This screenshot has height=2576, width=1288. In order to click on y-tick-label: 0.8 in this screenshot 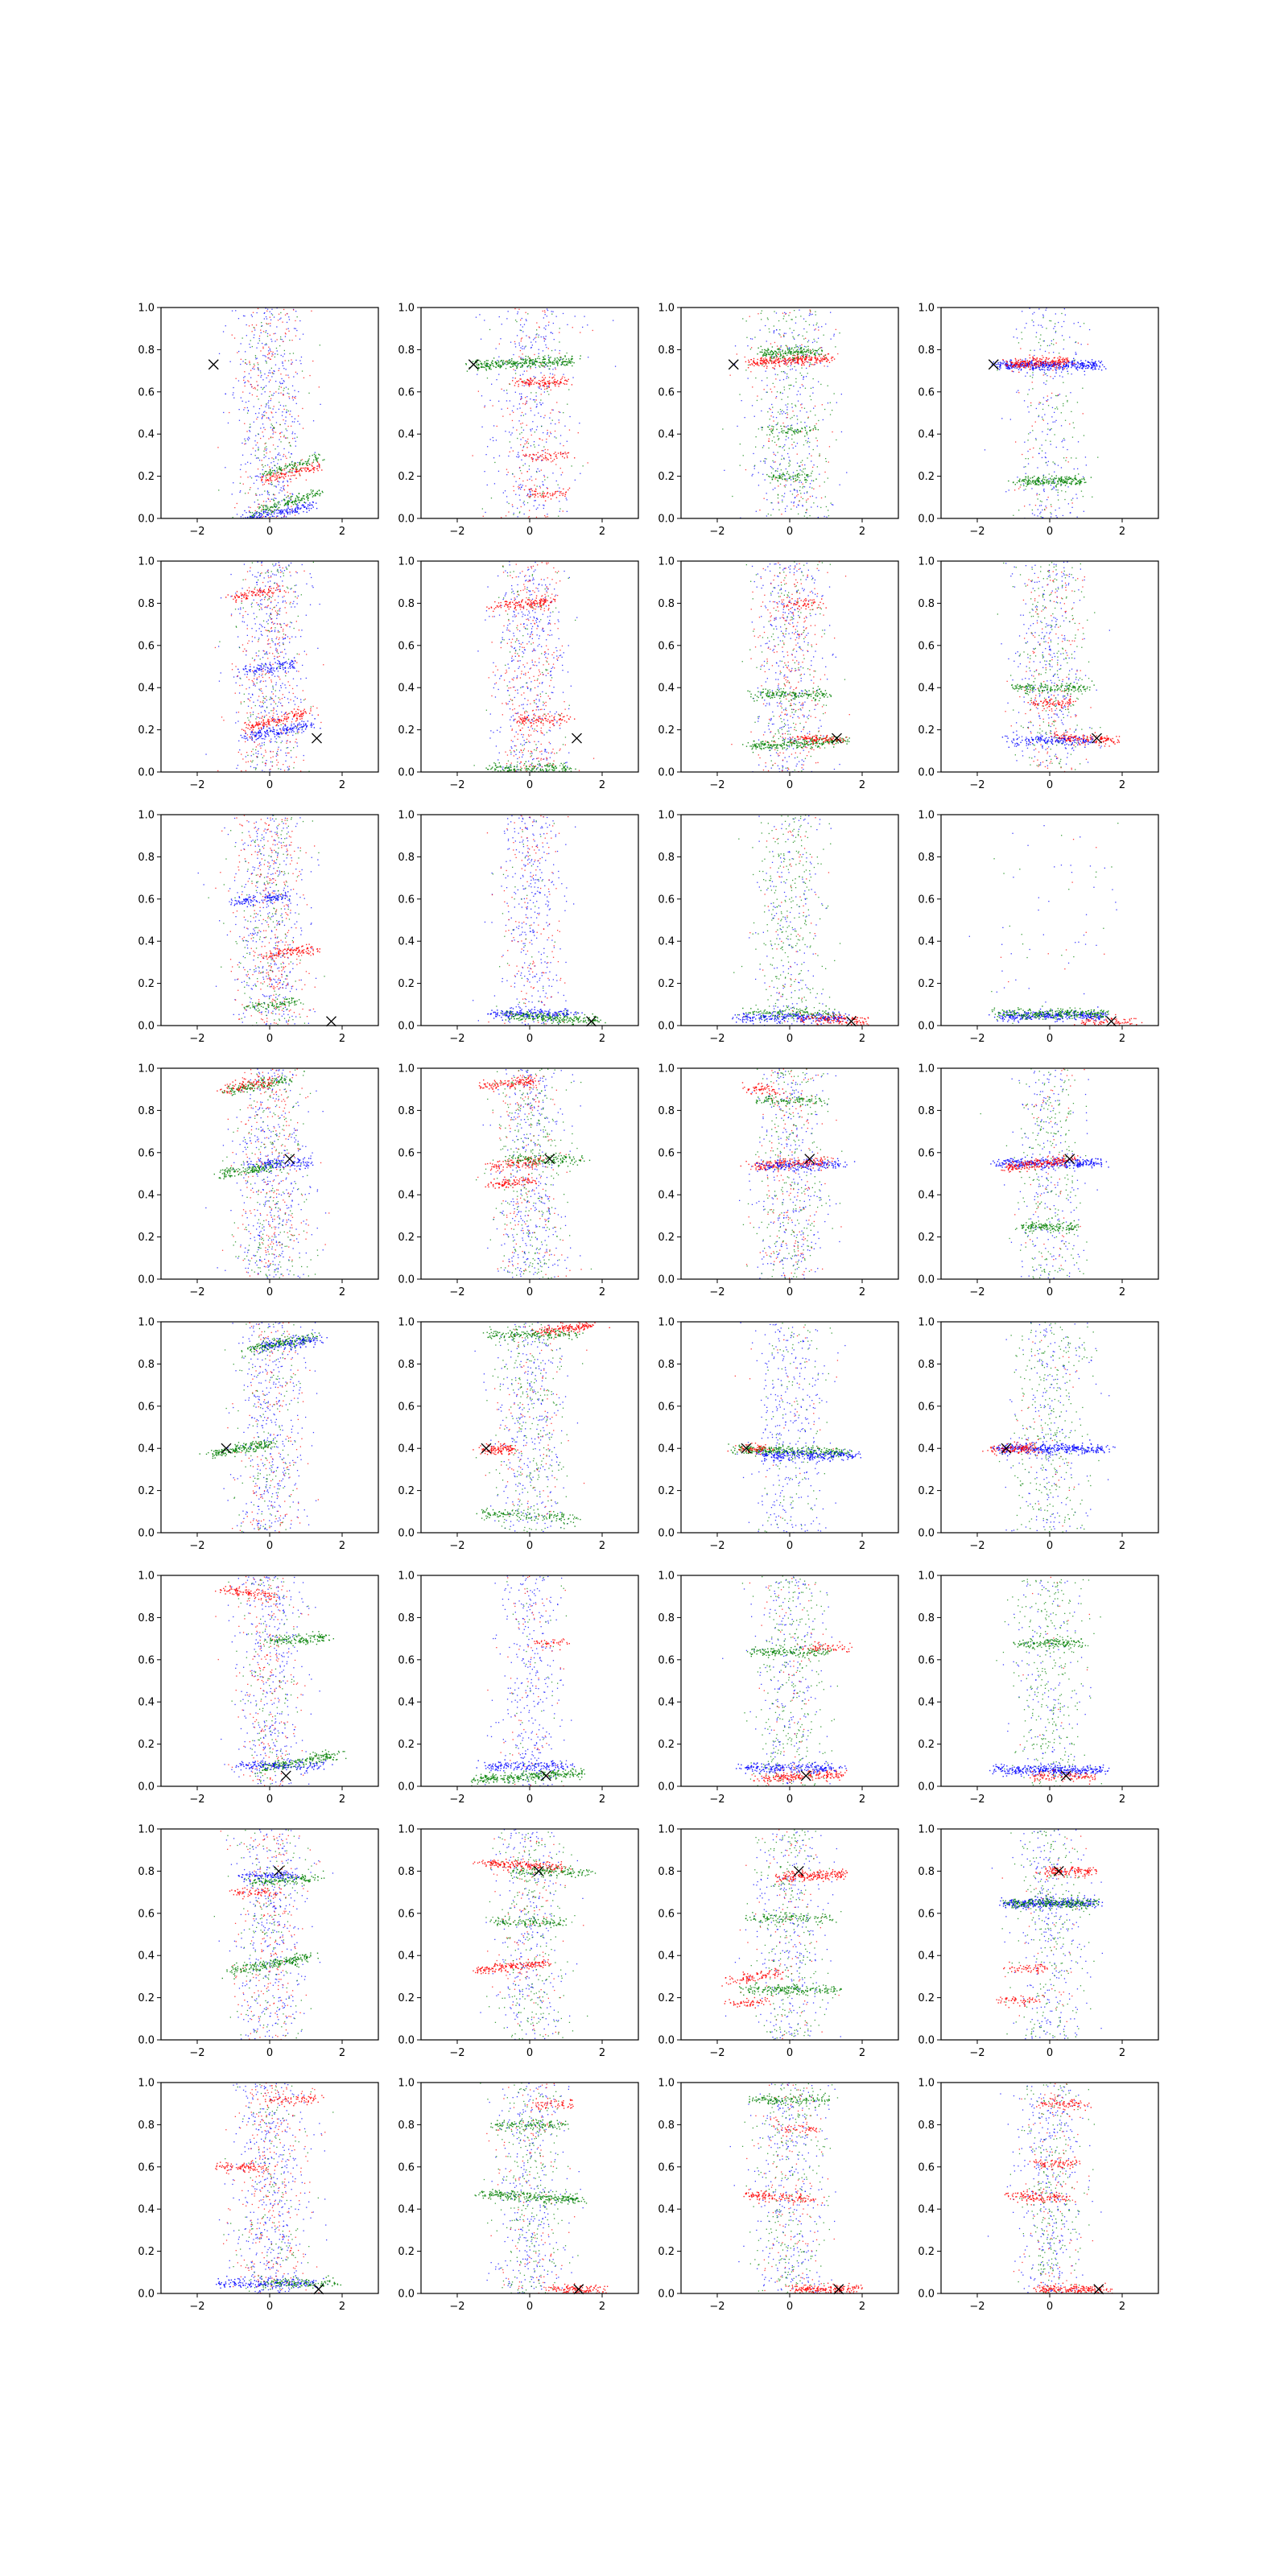, I will do `click(406, 351)`.